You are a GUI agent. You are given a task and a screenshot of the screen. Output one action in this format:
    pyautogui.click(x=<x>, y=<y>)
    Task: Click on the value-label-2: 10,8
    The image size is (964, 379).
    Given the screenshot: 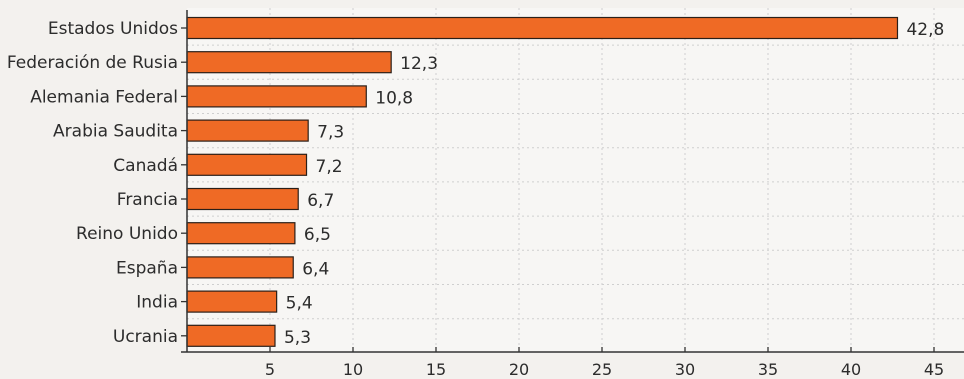 What is the action you would take?
    pyautogui.click(x=394, y=98)
    